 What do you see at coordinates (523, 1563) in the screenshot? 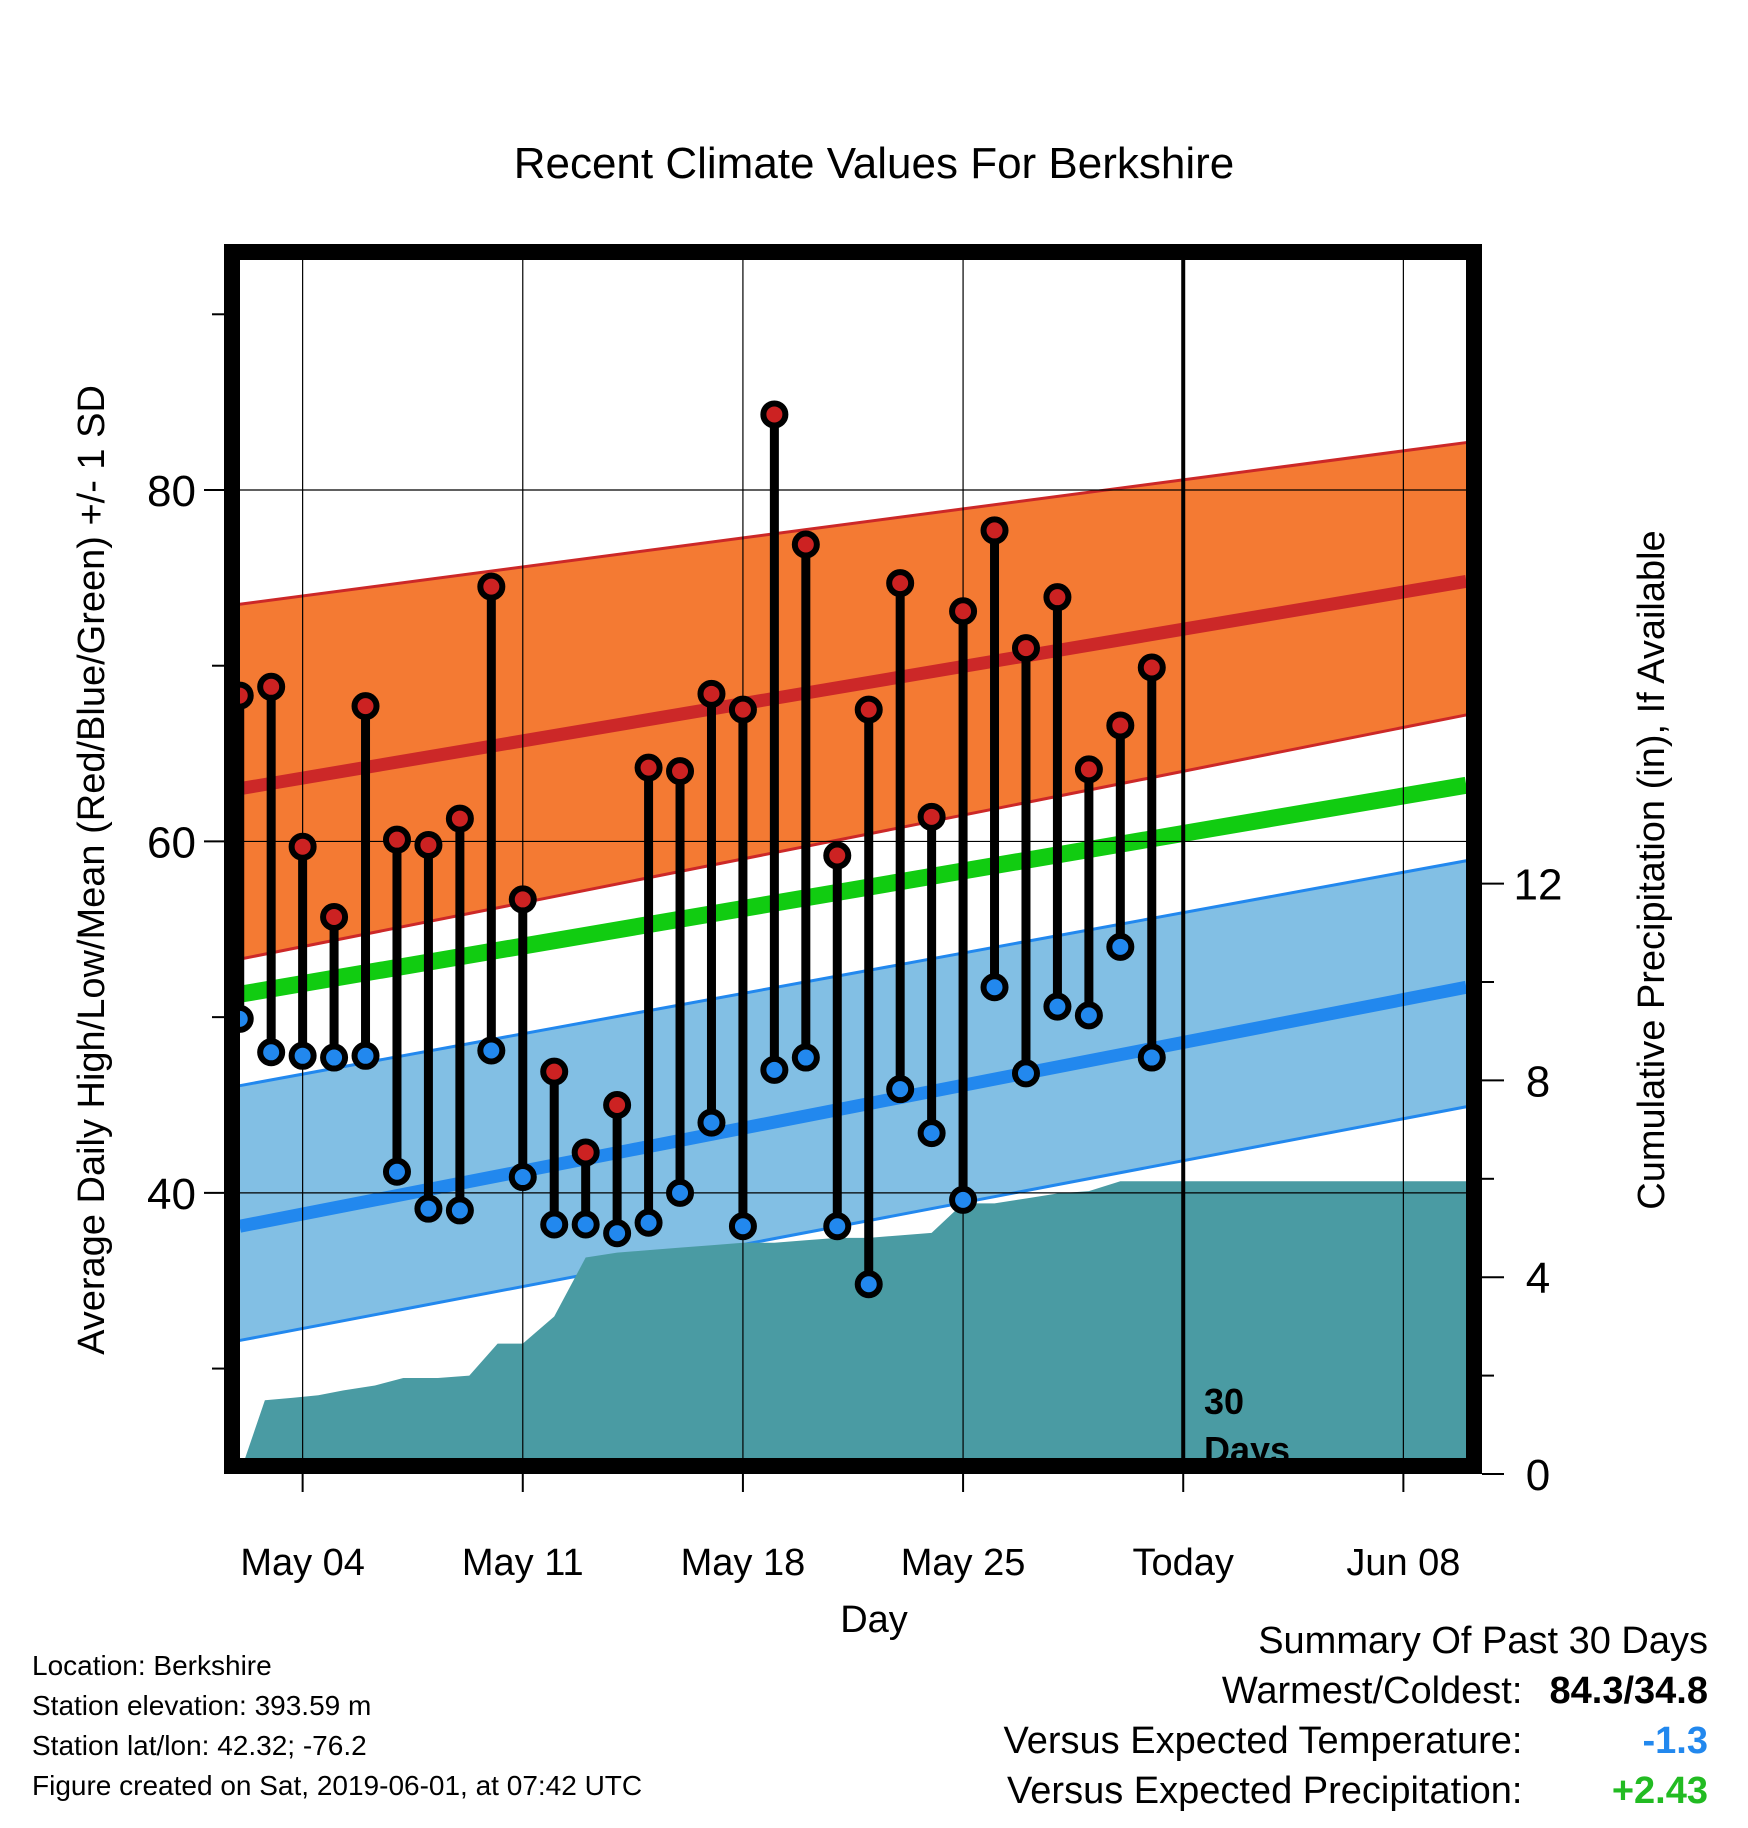
I see `x-tick-label-1: May 11` at bounding box center [523, 1563].